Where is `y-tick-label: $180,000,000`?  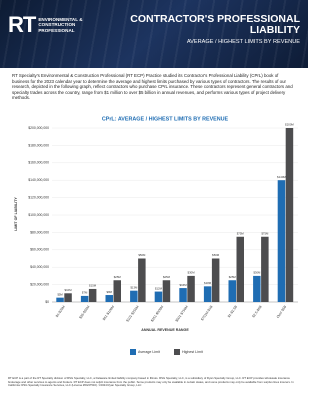
y-tick-label: $180,000,000 is located at coordinates (38, 145).